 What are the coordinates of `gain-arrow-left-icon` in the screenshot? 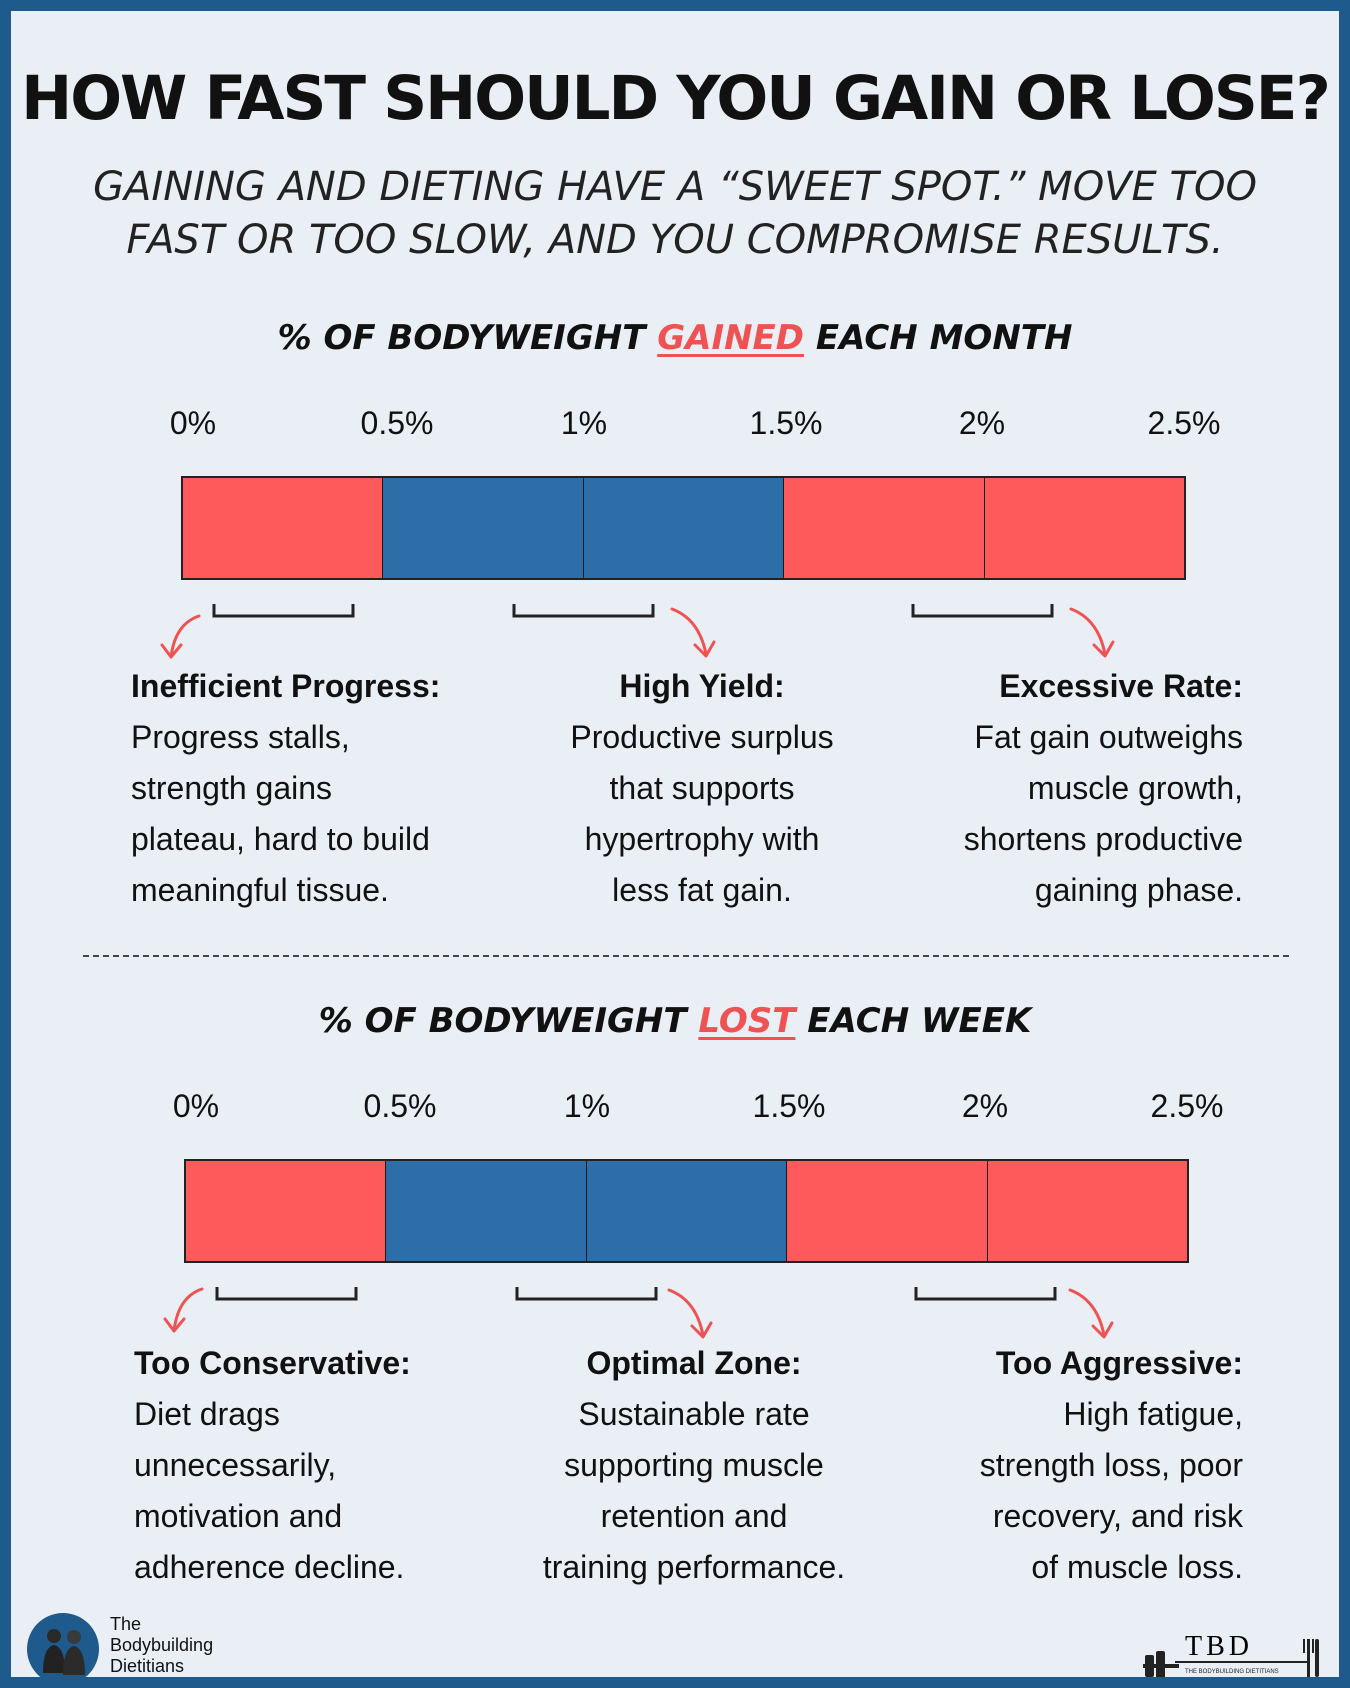 It's located at (180, 636).